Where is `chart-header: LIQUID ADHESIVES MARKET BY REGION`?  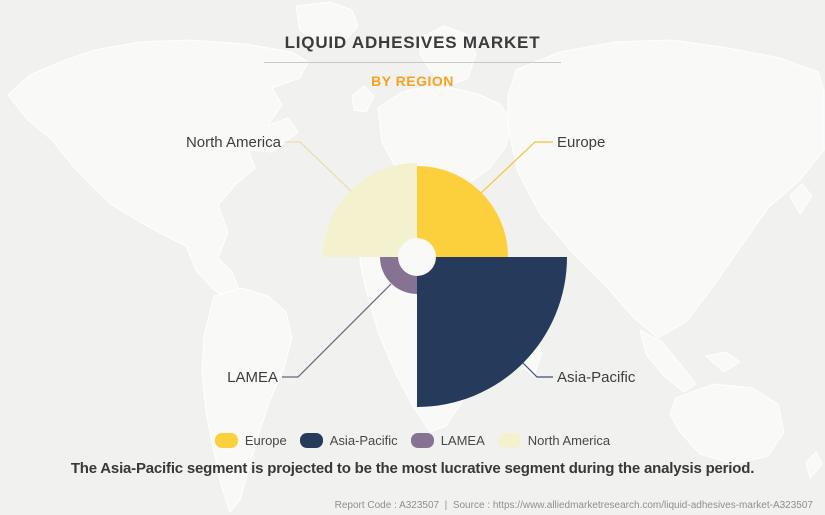
chart-header: LIQUID ADHESIVES MARKET BY REGION is located at coordinates (412, 61).